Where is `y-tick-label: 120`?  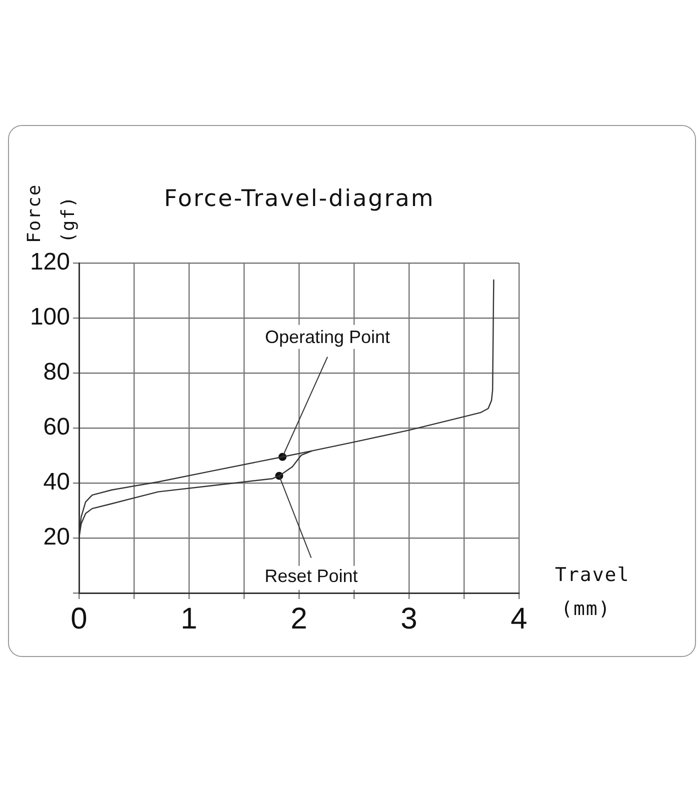
y-tick-label: 120 is located at coordinates (50, 262).